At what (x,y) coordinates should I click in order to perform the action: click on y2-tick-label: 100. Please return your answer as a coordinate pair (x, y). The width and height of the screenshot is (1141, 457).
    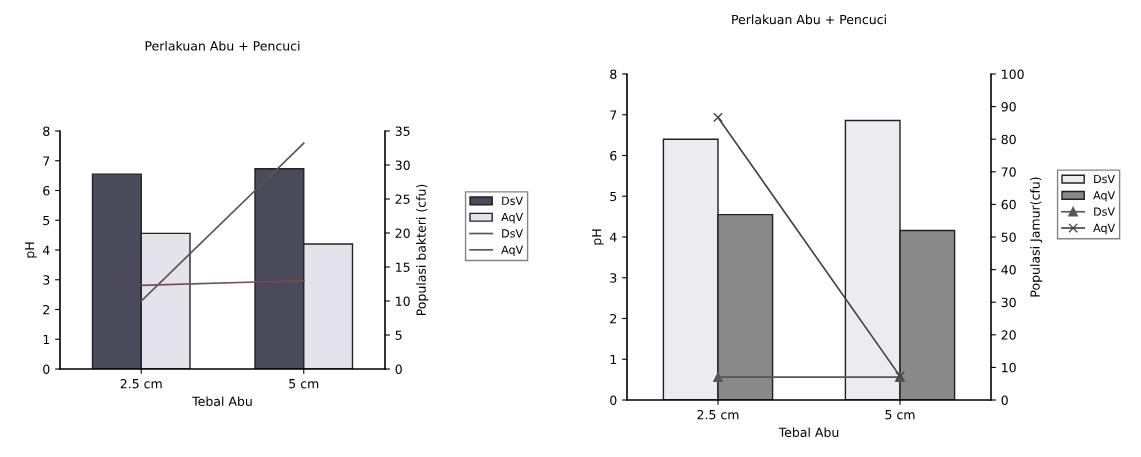
    Looking at the image, I should click on (1013, 74).